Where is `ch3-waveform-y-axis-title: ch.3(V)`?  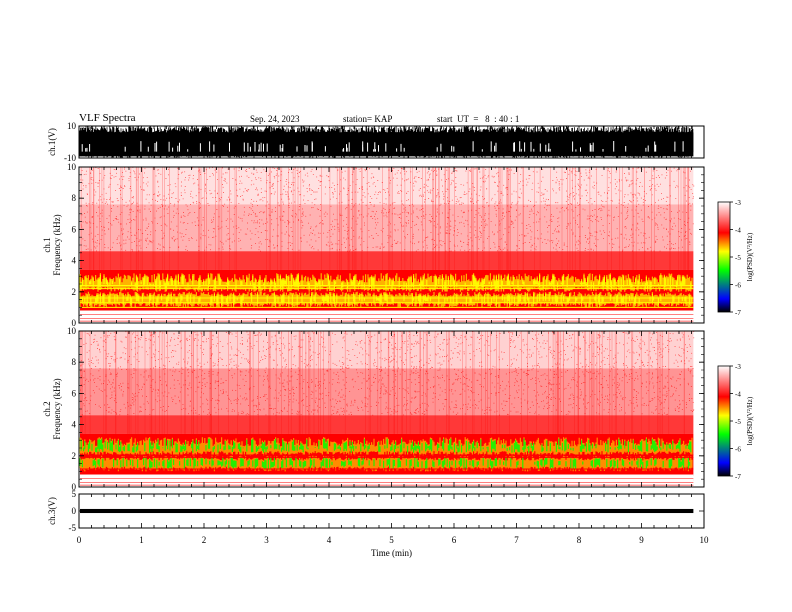
ch3-waveform-y-axis-title: ch.3(V) is located at coordinates (52, 511).